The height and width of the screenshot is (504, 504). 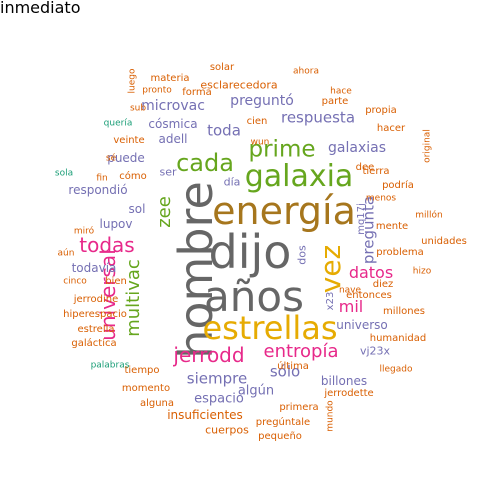 I want to click on word-adell: adell, so click(x=173, y=139).